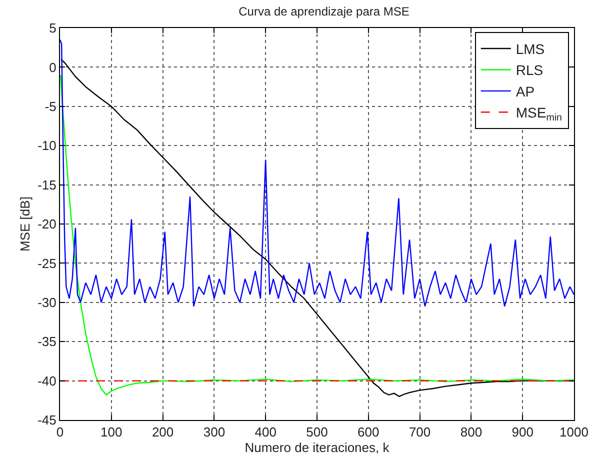 This screenshot has height=468, width=600. I want to click on x-tick-label: 300, so click(214, 432).